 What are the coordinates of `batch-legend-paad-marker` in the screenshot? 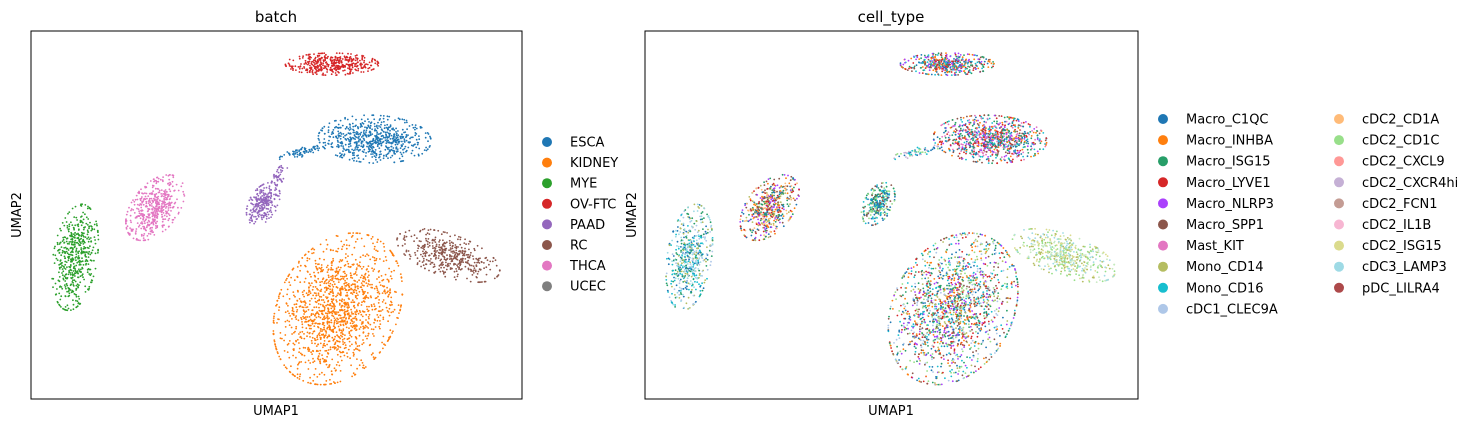 It's located at (547, 224).